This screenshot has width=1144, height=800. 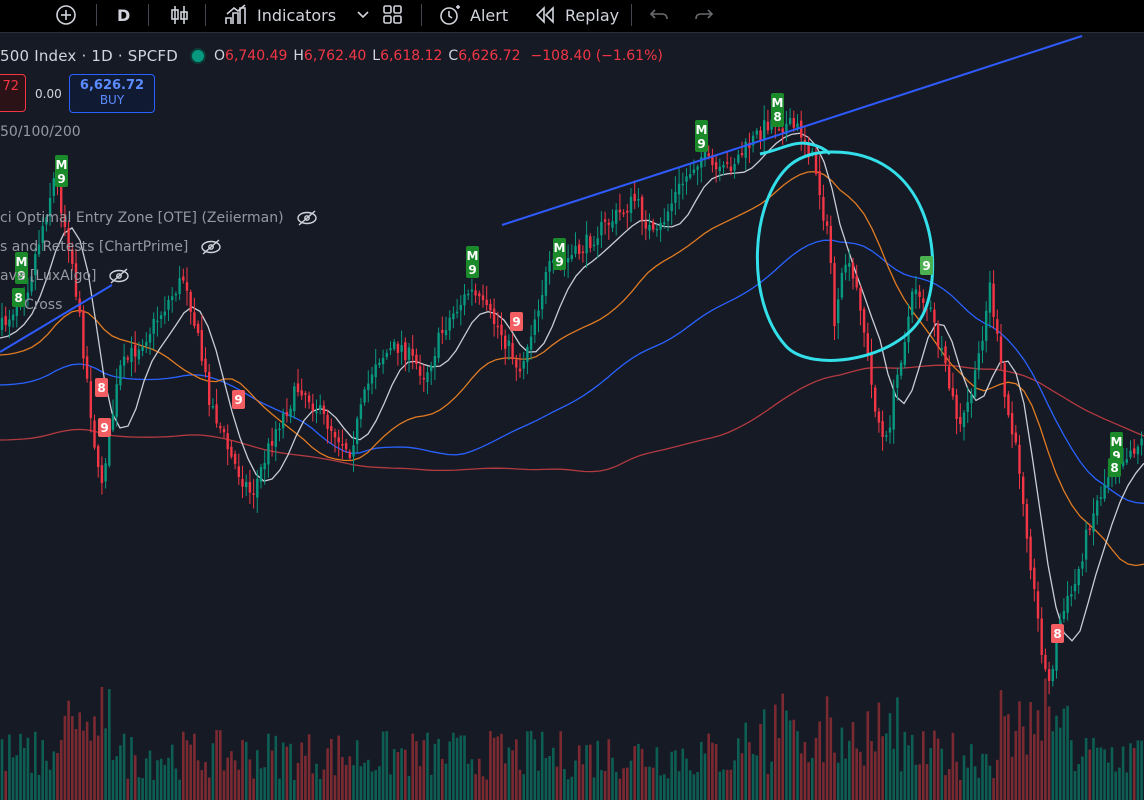 I want to click on plus-circle-icon, so click(x=66, y=15).